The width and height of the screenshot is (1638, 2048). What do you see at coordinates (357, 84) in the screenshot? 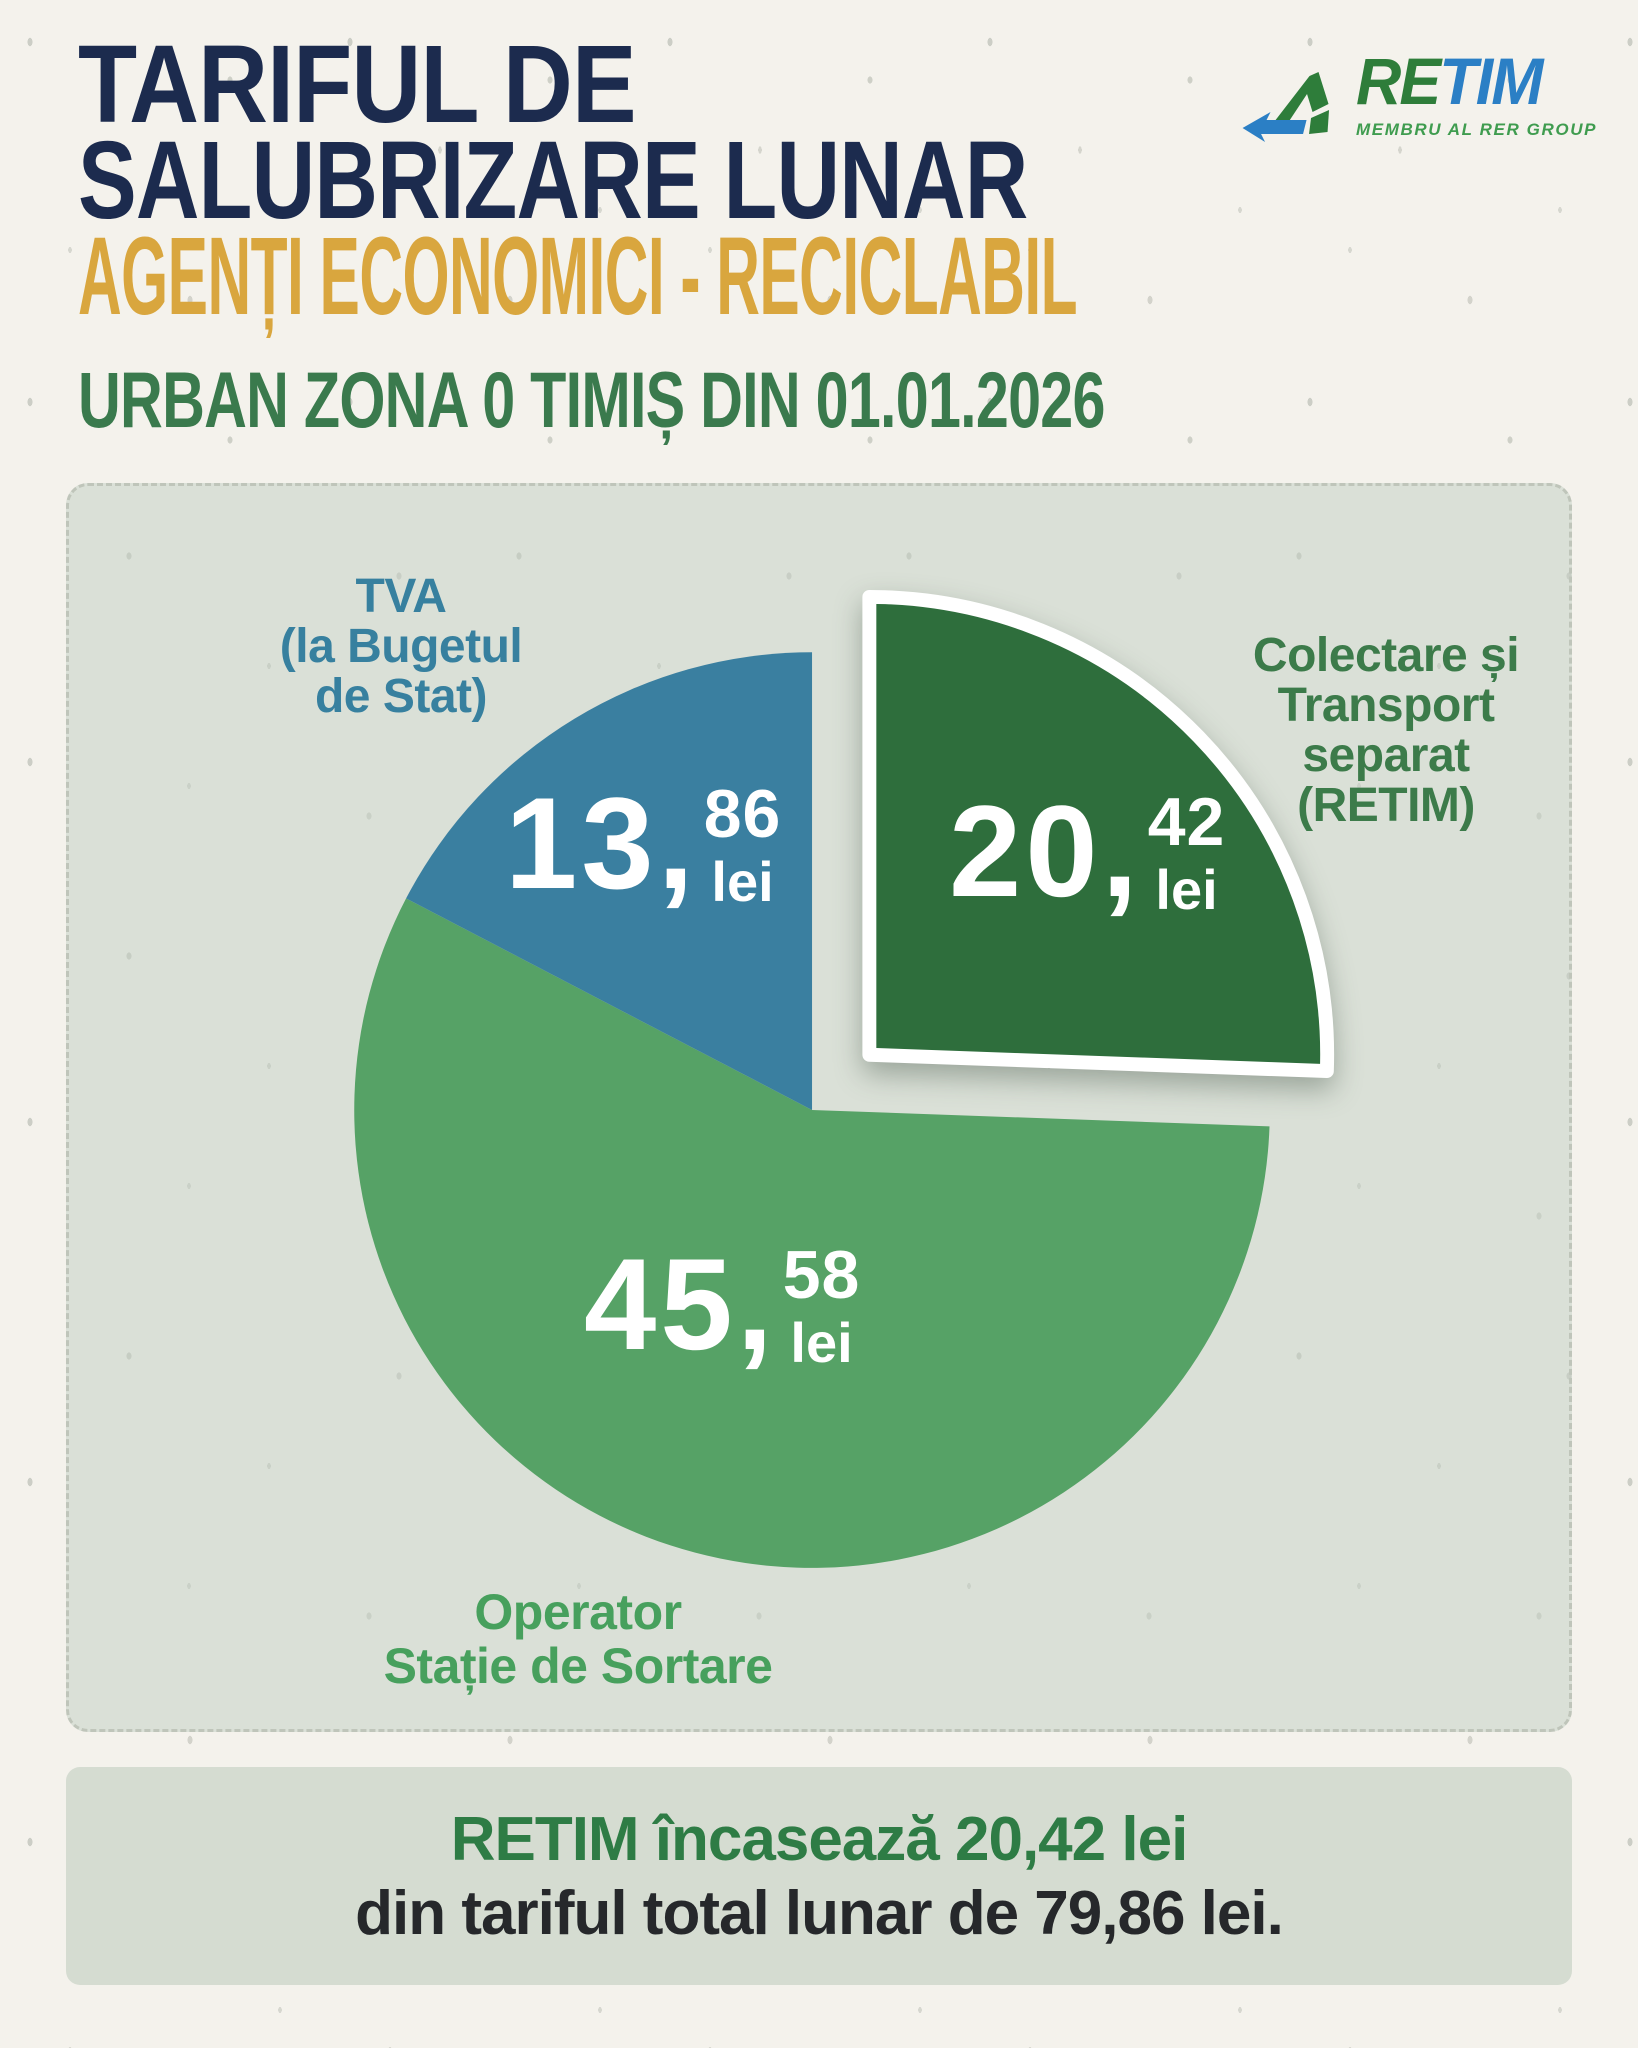
I see `page-title-line1: TARIFUL DE` at bounding box center [357, 84].